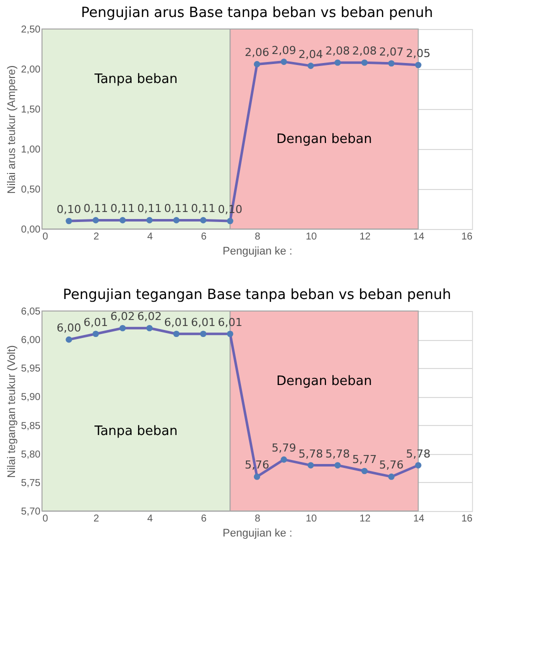 This screenshot has width=558, height=657. What do you see at coordinates (257, 13) in the screenshot?
I see `chart-title: Pengujian arus Base tanpa beban vs beban penuh` at bounding box center [257, 13].